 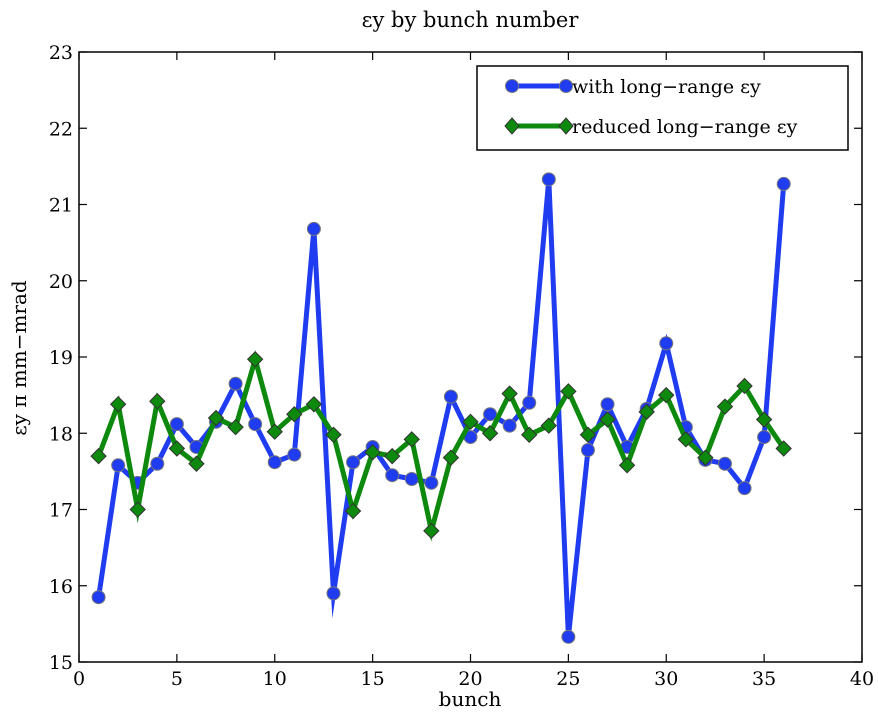 I want to click on x-tick-label: 25, so click(x=568, y=679).